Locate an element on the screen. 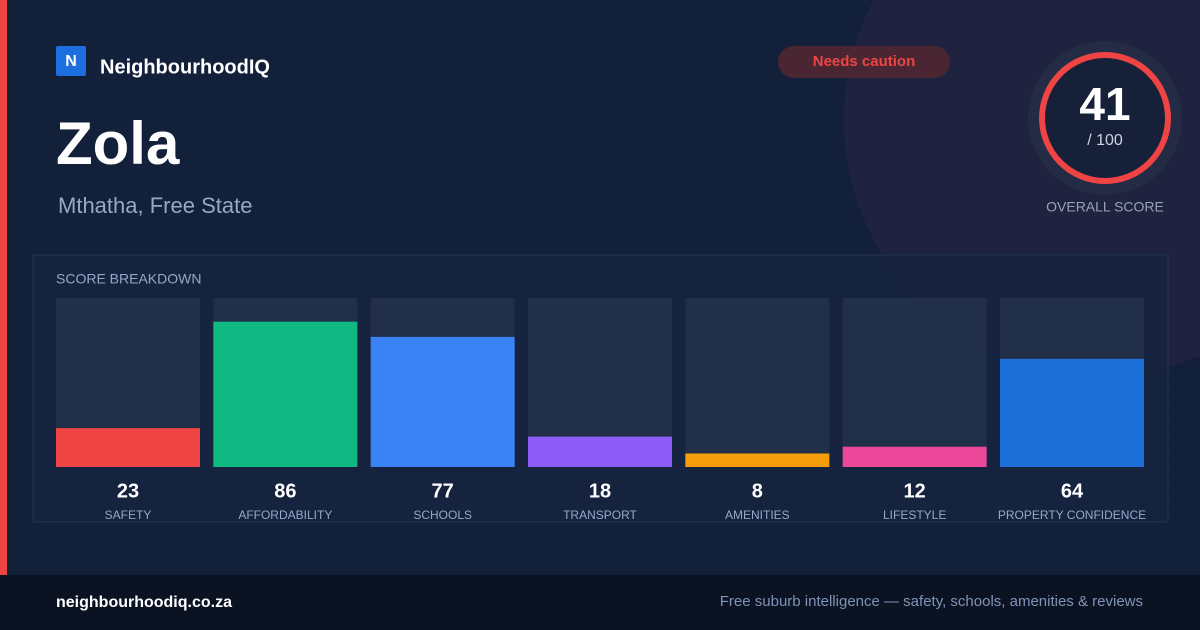 The width and height of the screenshot is (1200, 630). logo is located at coordinates (71, 61).